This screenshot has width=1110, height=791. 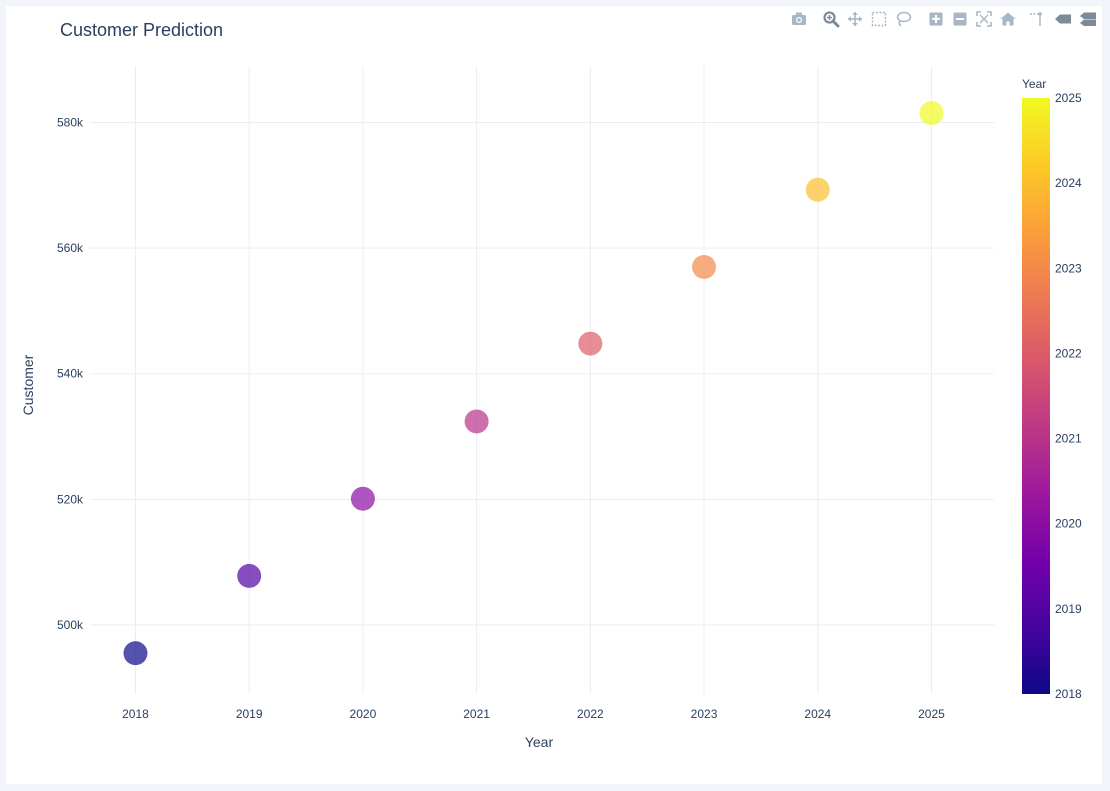 What do you see at coordinates (855, 19) in the screenshot?
I see `pan-icon` at bounding box center [855, 19].